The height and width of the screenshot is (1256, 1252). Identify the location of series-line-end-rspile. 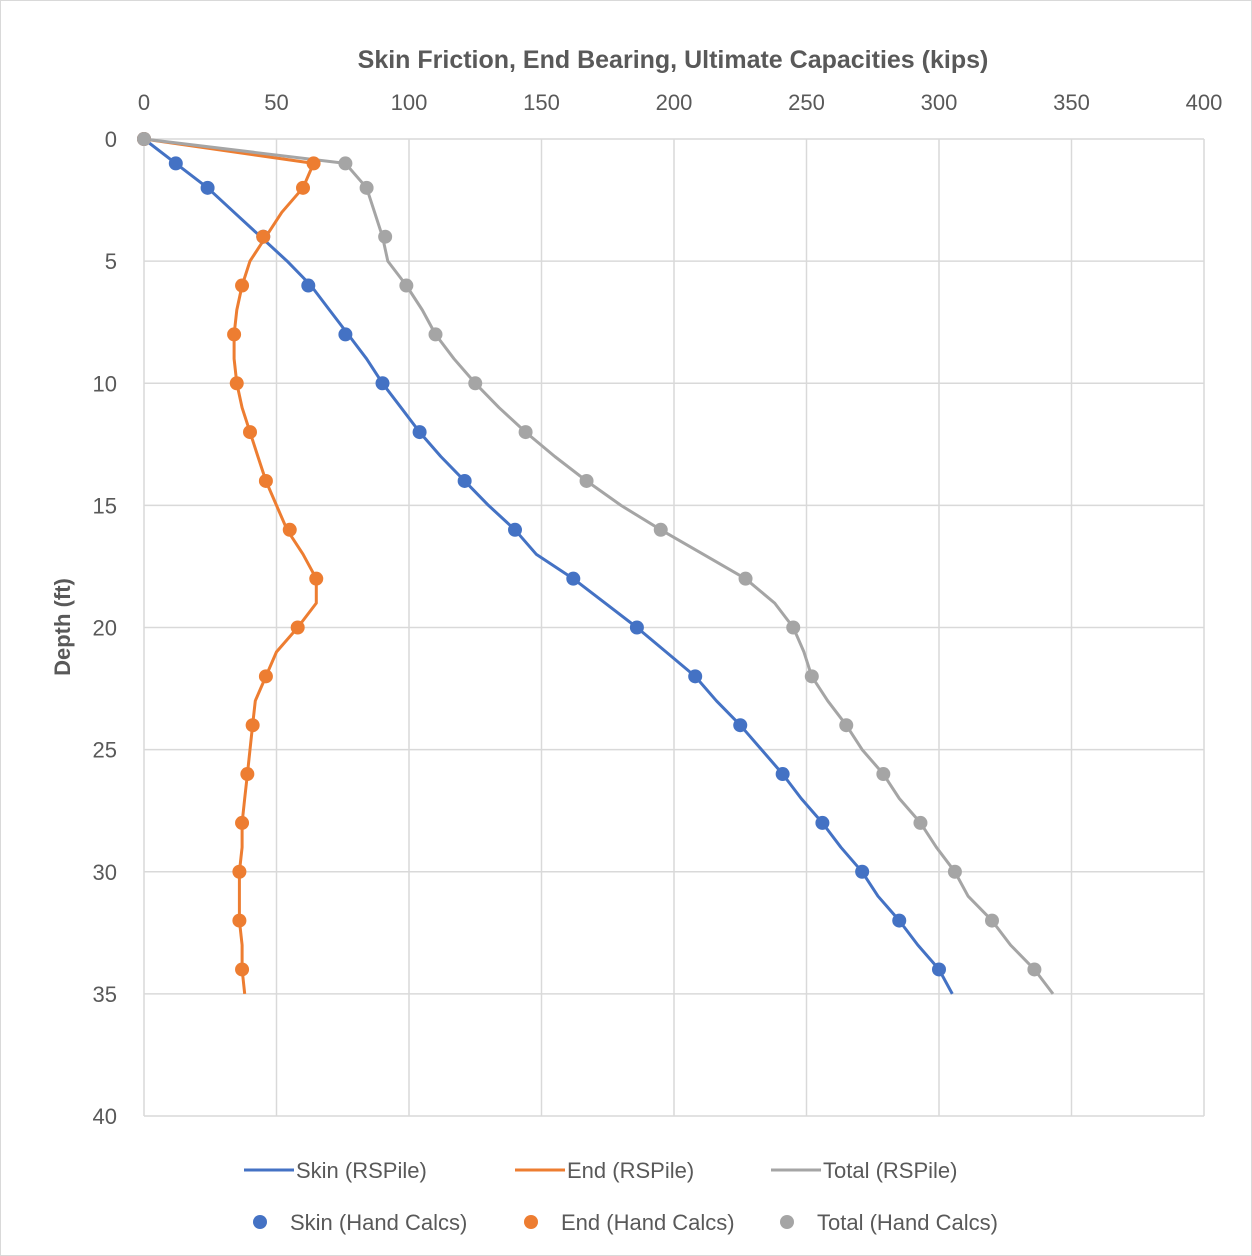
(230, 566).